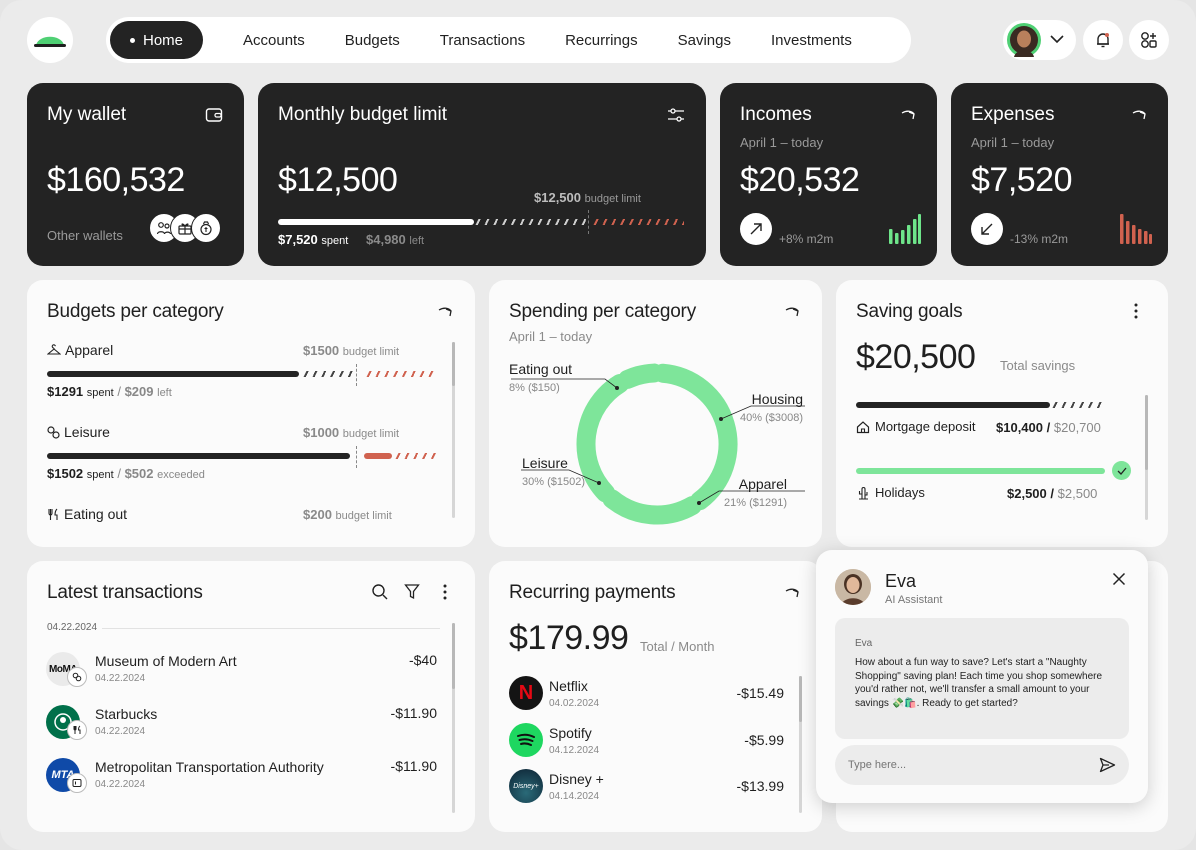 The width and height of the screenshot is (1196, 850). I want to click on eating-out-limit-caption: budget limit, so click(363, 516).